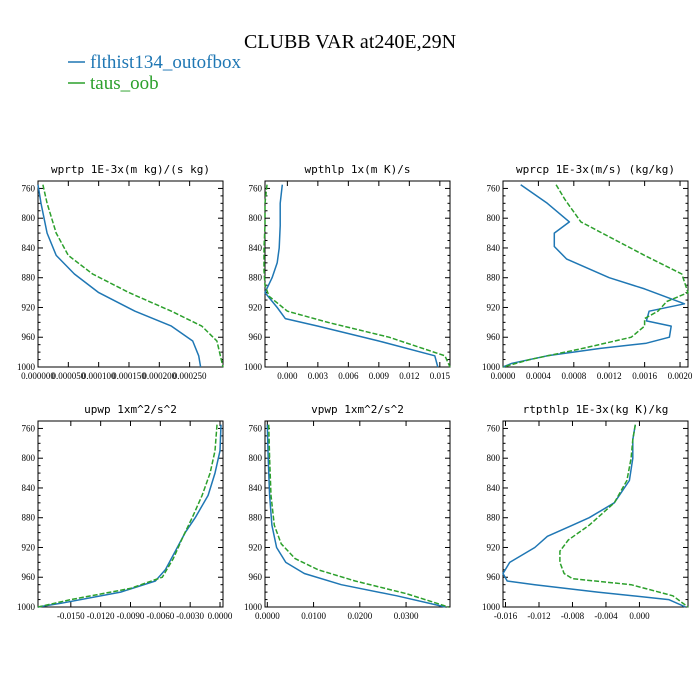 The height and width of the screenshot is (700, 700). I want to click on x-tick-label: 0.0004, so click(538, 376).